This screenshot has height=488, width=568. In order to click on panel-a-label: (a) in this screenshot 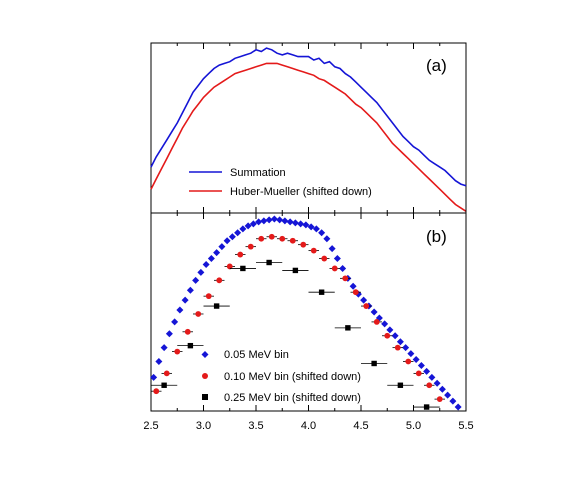, I will do `click(436, 65)`.